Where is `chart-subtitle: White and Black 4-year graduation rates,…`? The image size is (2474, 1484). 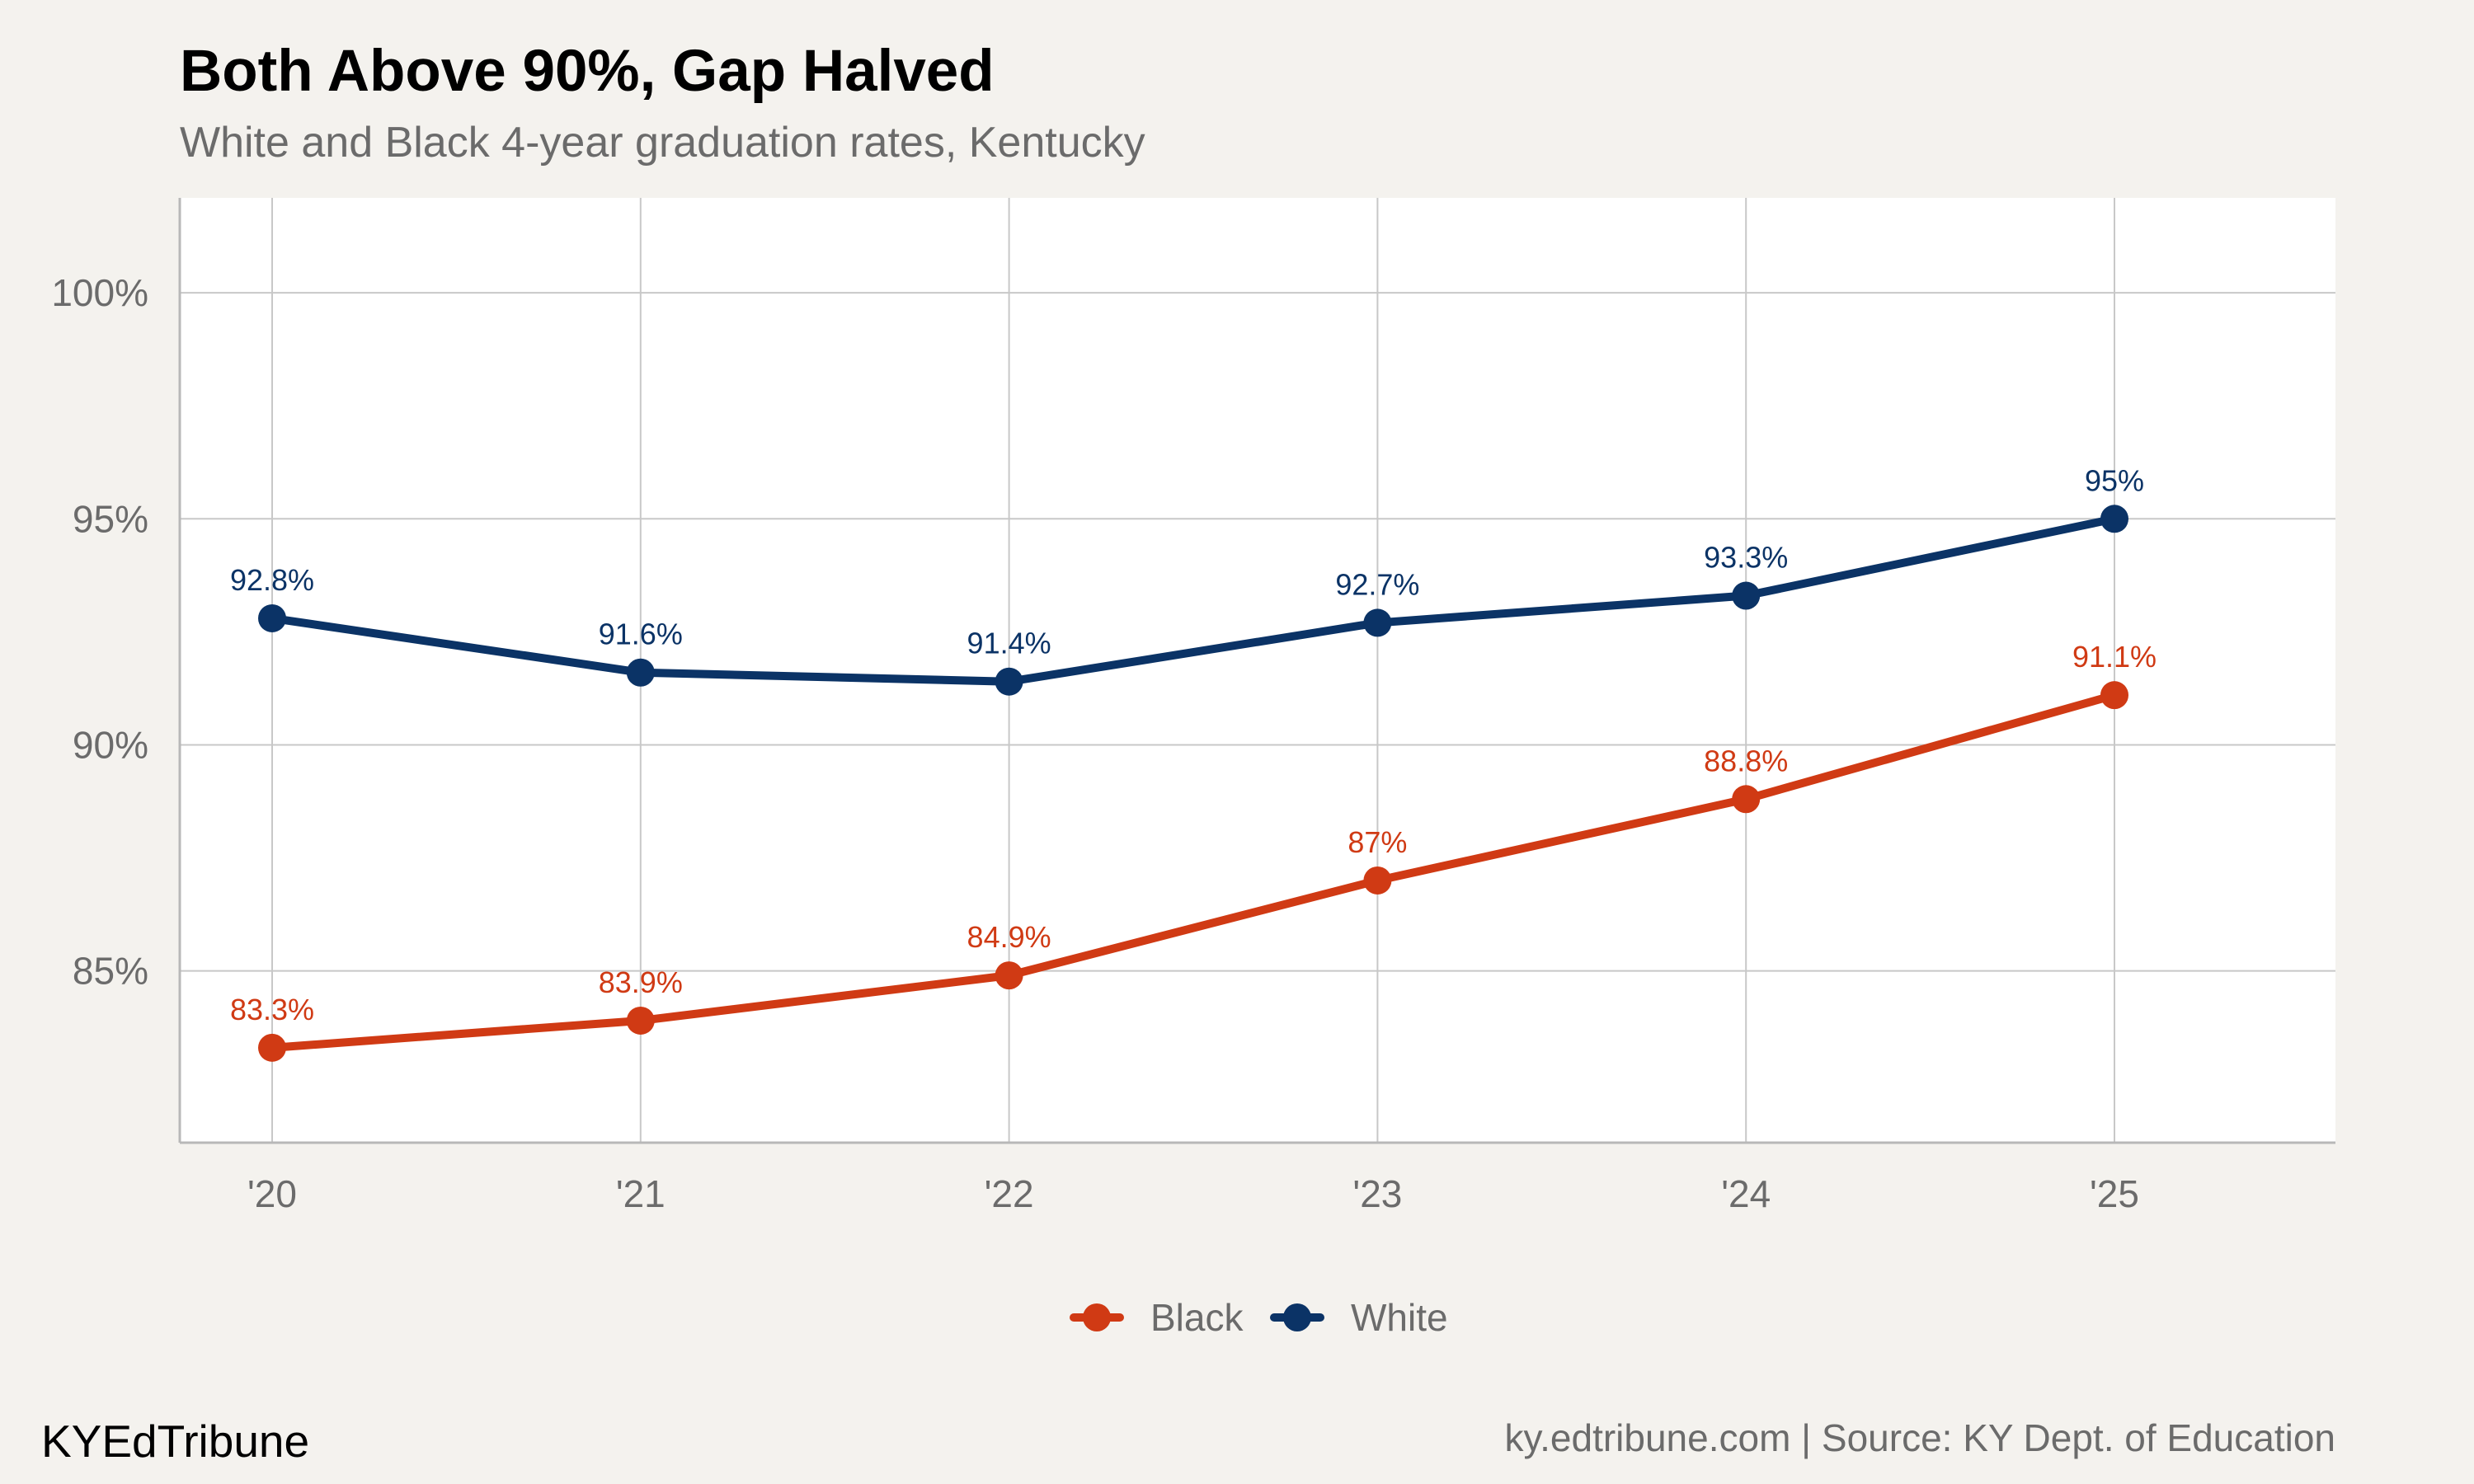
chart-subtitle: White and Black 4-year graduation rates,… is located at coordinates (662, 143).